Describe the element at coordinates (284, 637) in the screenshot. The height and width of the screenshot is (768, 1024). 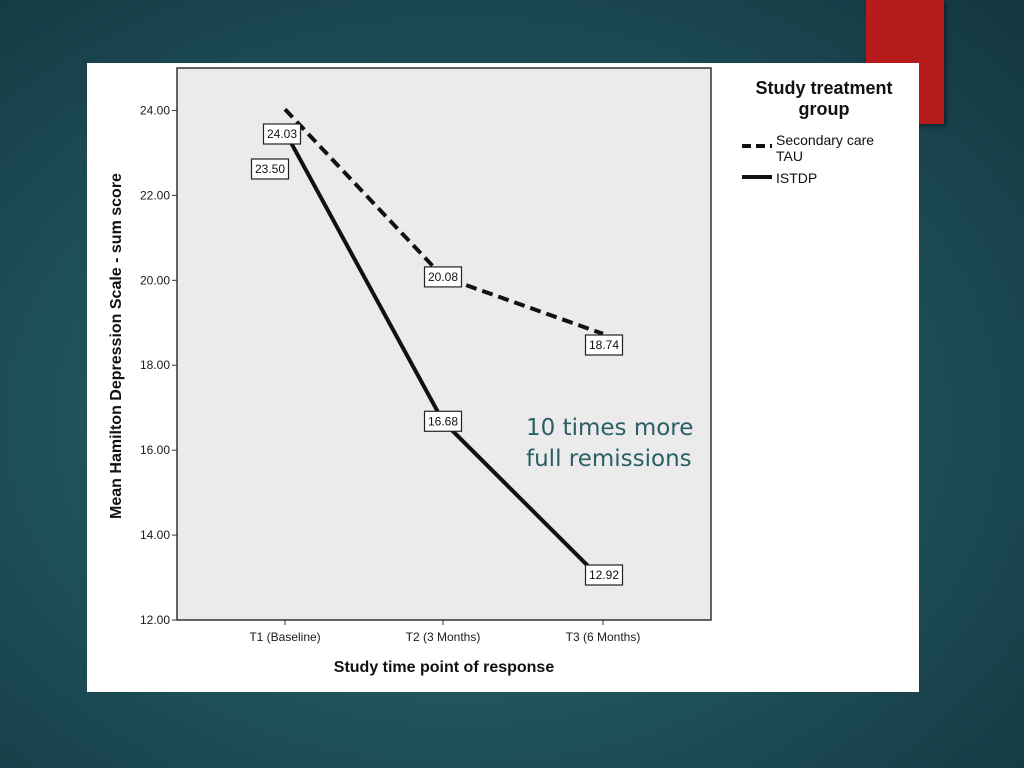
I see `x-tick-label: T1 (Baseline)` at that location.